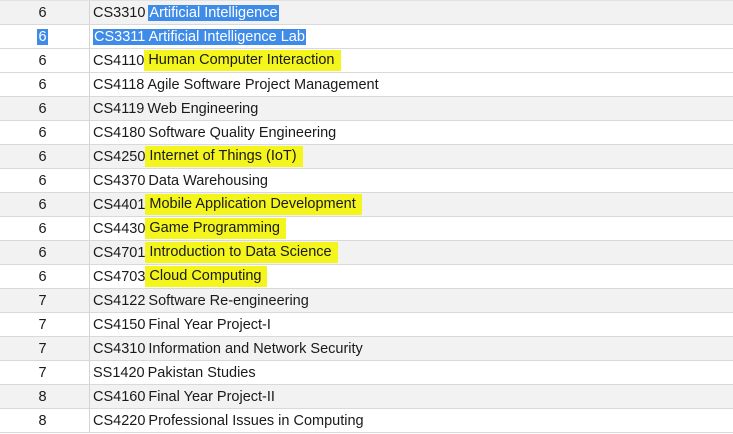 The height and width of the screenshot is (434, 733). I want to click on course-cell: CS4119 Web Engineering, so click(411, 108).